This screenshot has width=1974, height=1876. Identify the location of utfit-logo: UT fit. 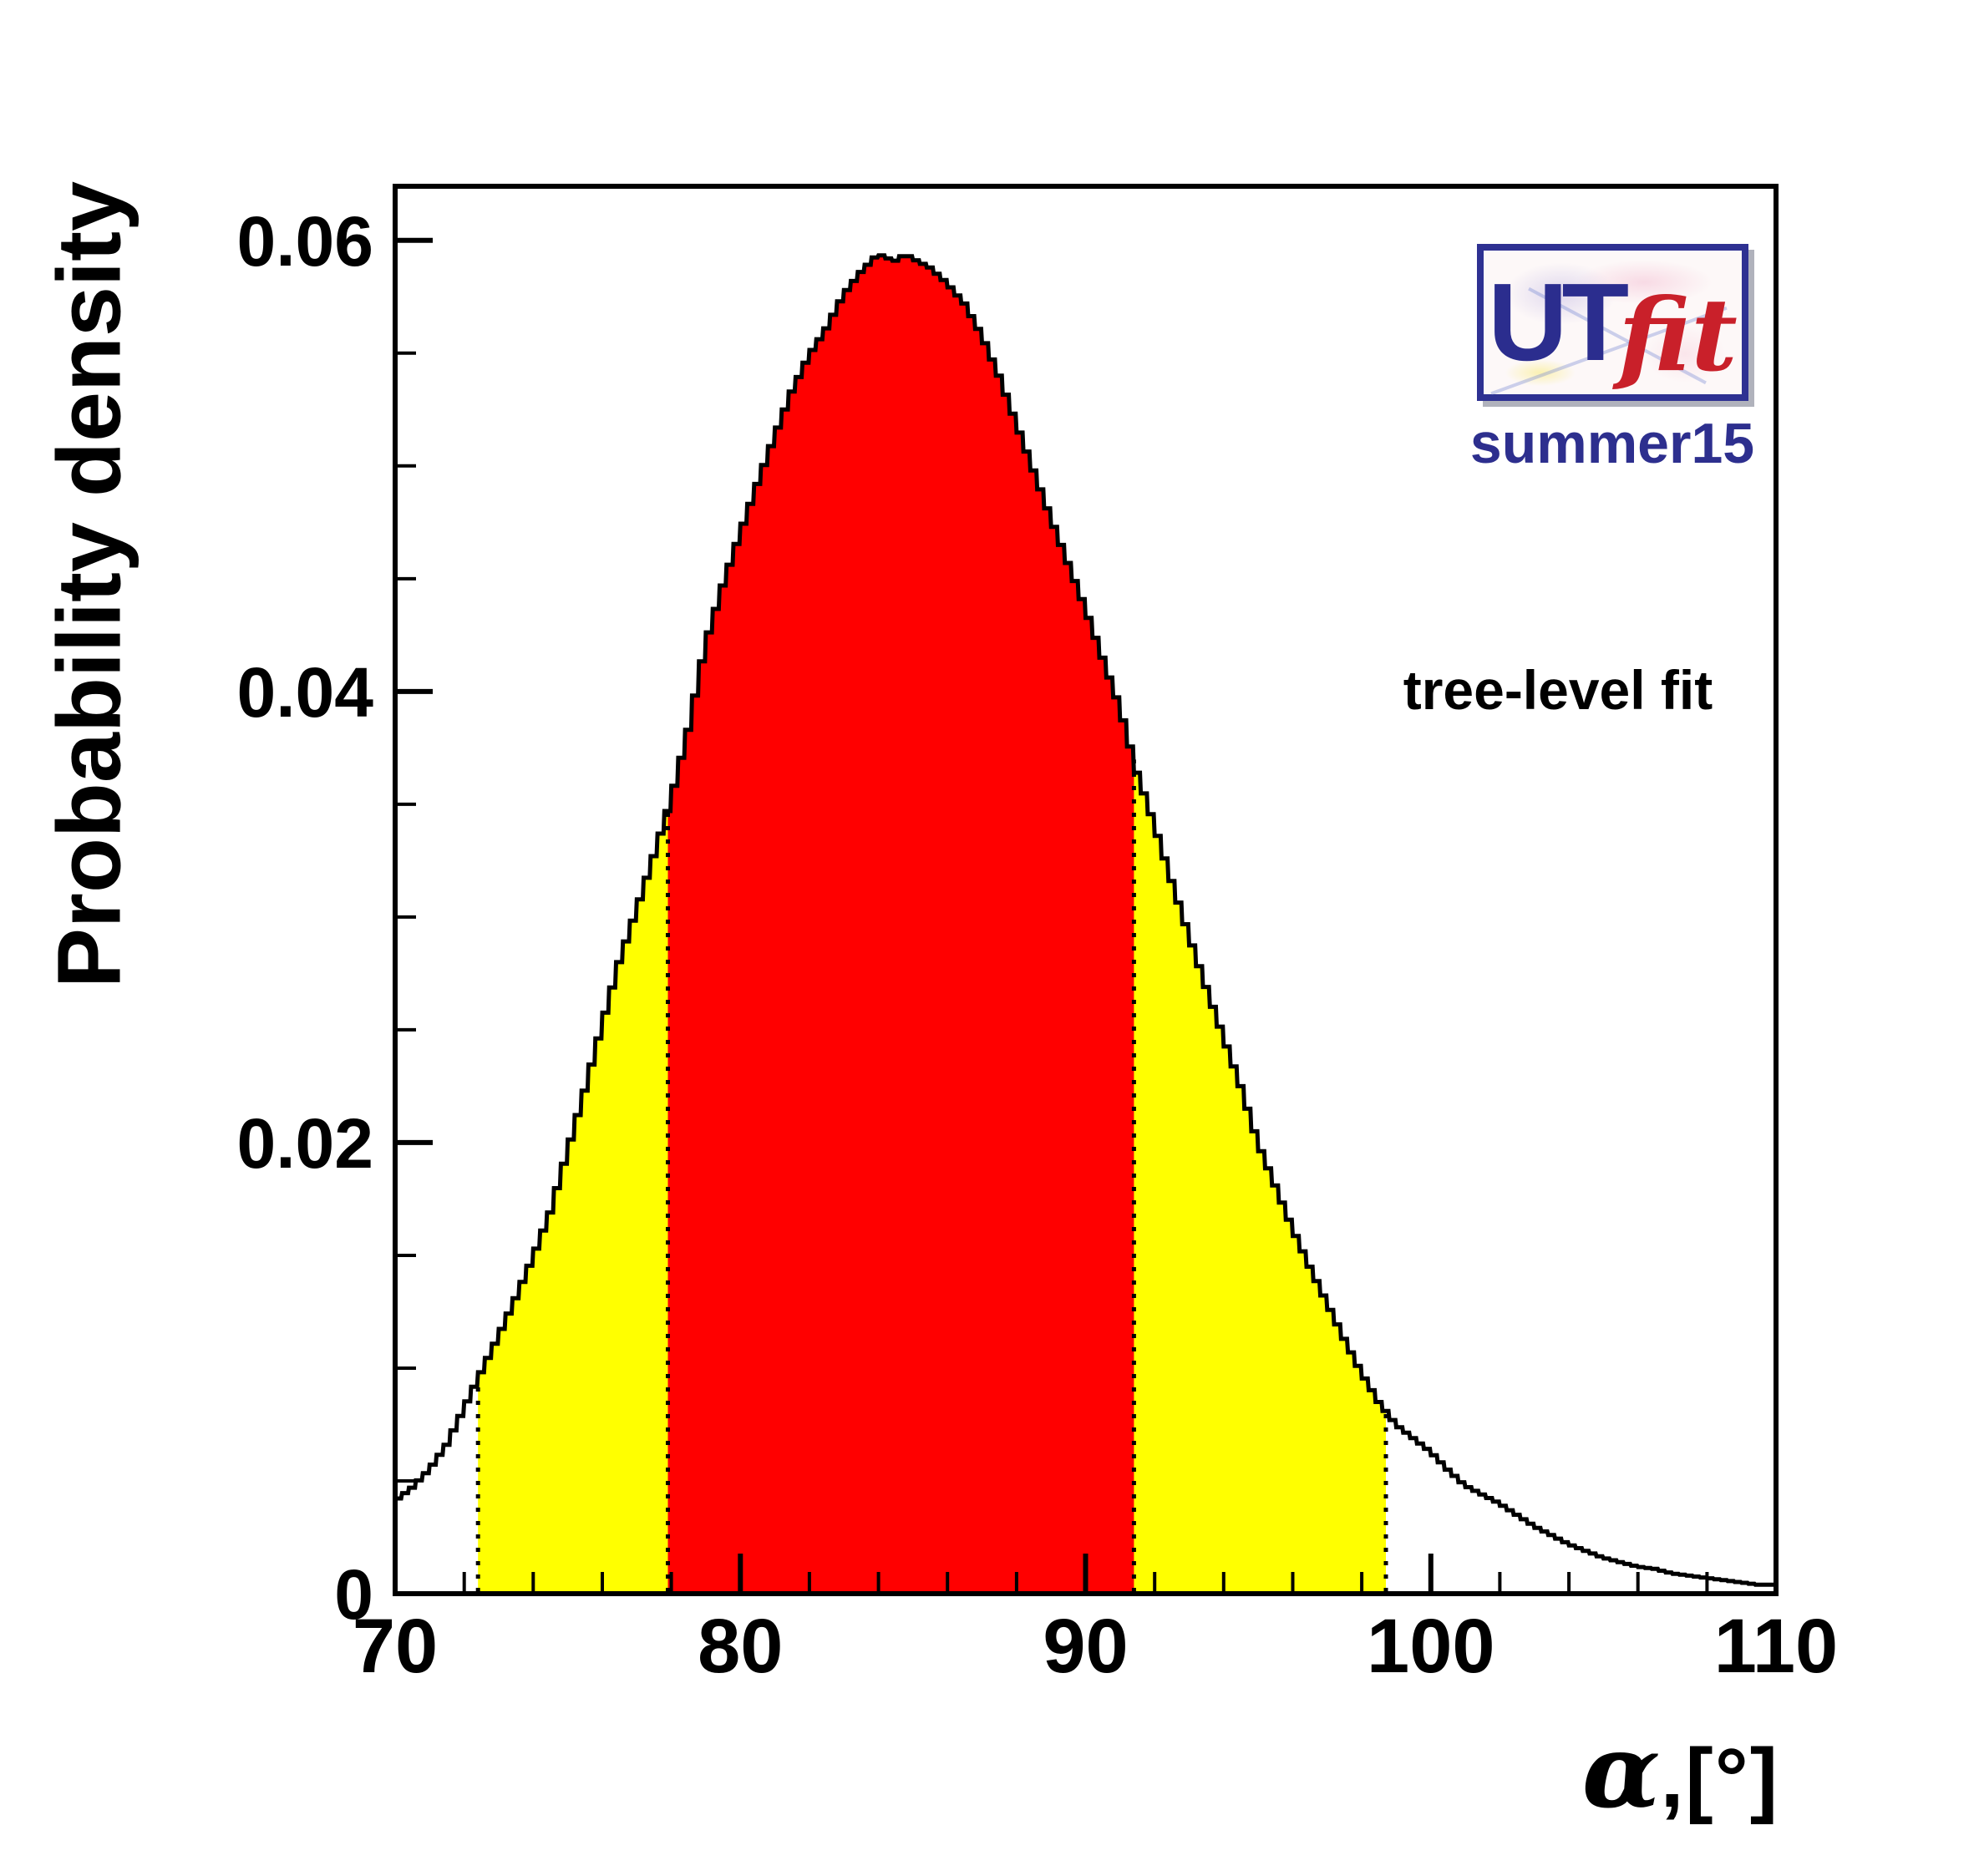
(1612, 322).